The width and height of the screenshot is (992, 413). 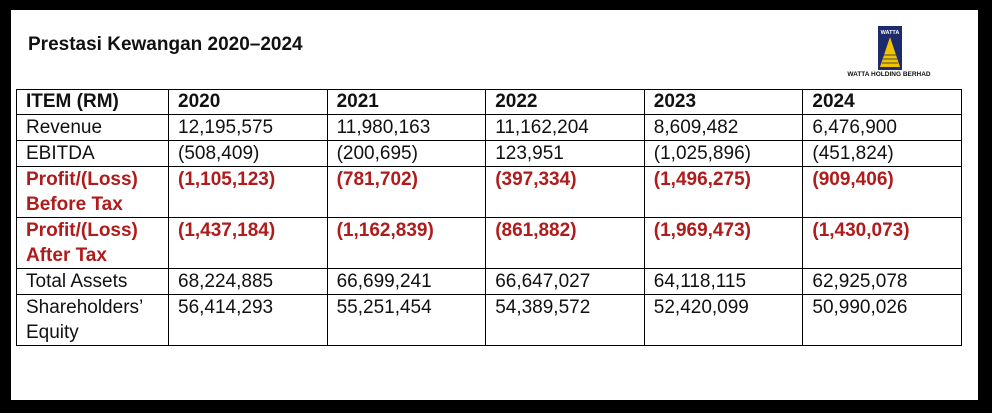 What do you see at coordinates (92, 192) in the screenshot?
I see `row-label: Profit/(Loss) Before Tax` at bounding box center [92, 192].